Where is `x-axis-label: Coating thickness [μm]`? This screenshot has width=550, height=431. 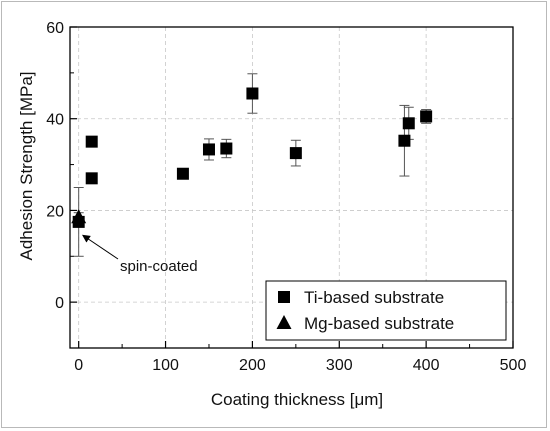 x-axis-label: Coating thickness [μm] is located at coordinates (297, 399).